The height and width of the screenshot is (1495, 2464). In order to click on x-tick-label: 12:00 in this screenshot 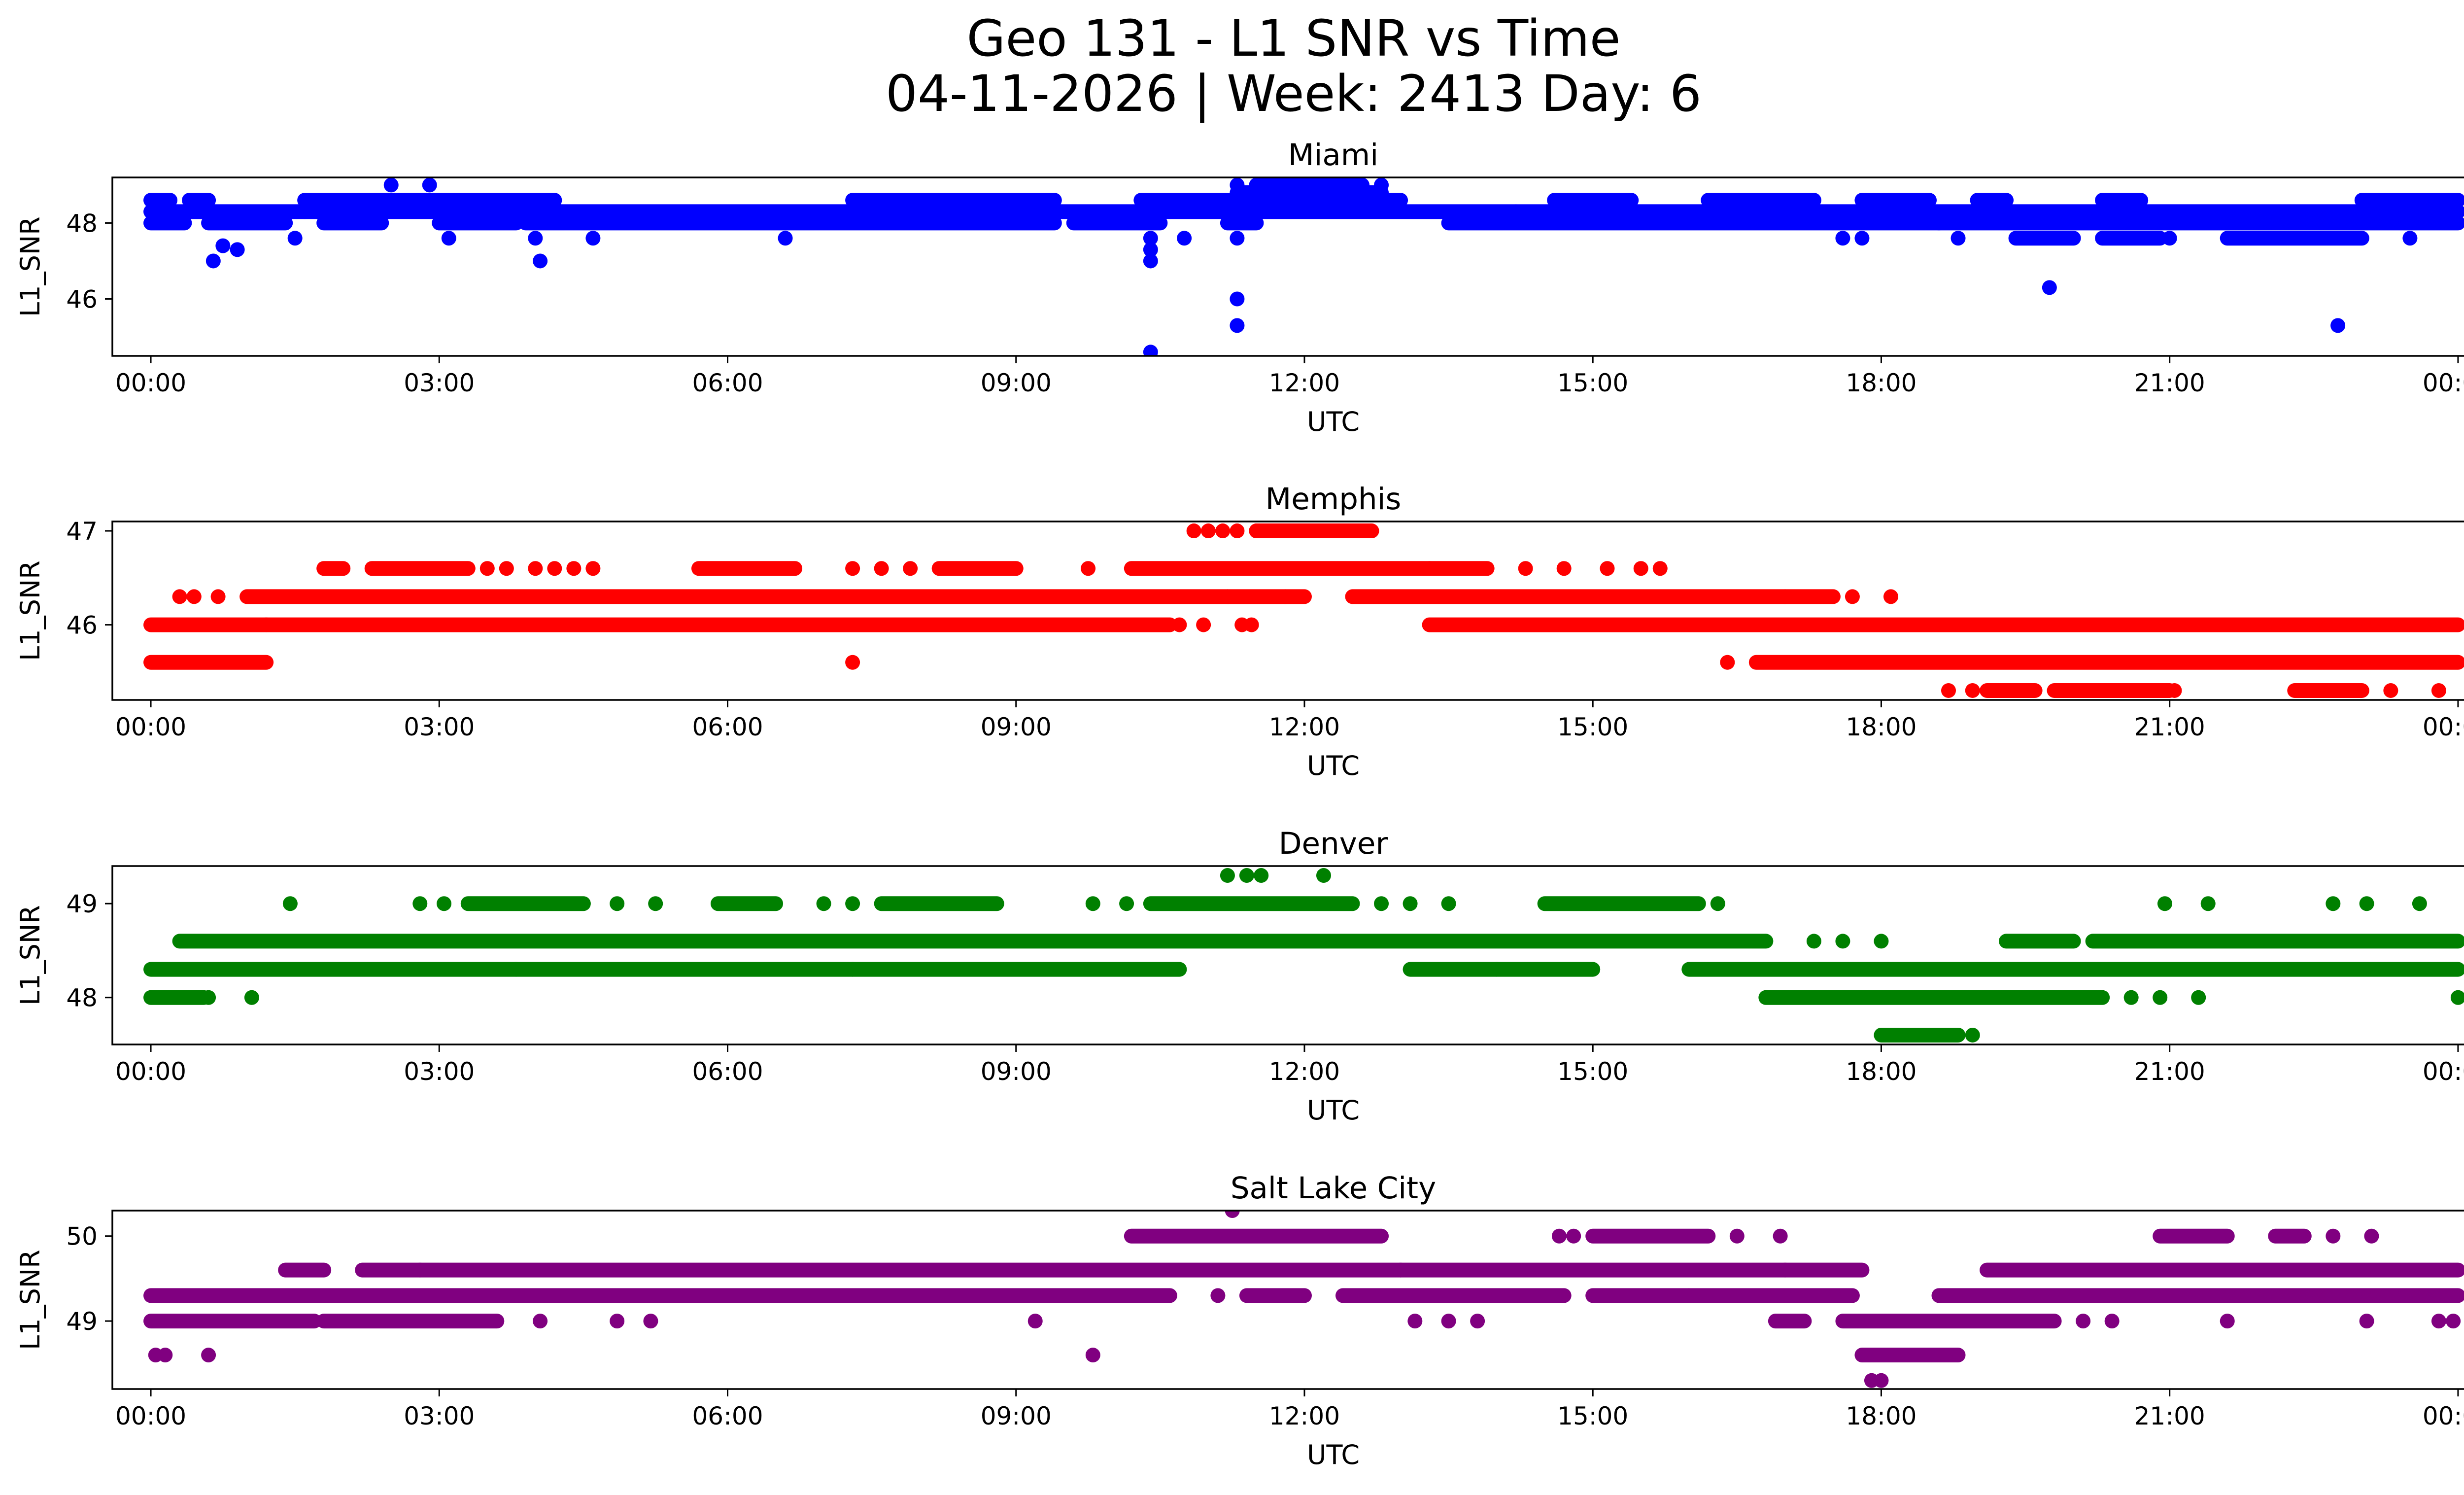, I will do `click(1304, 383)`.